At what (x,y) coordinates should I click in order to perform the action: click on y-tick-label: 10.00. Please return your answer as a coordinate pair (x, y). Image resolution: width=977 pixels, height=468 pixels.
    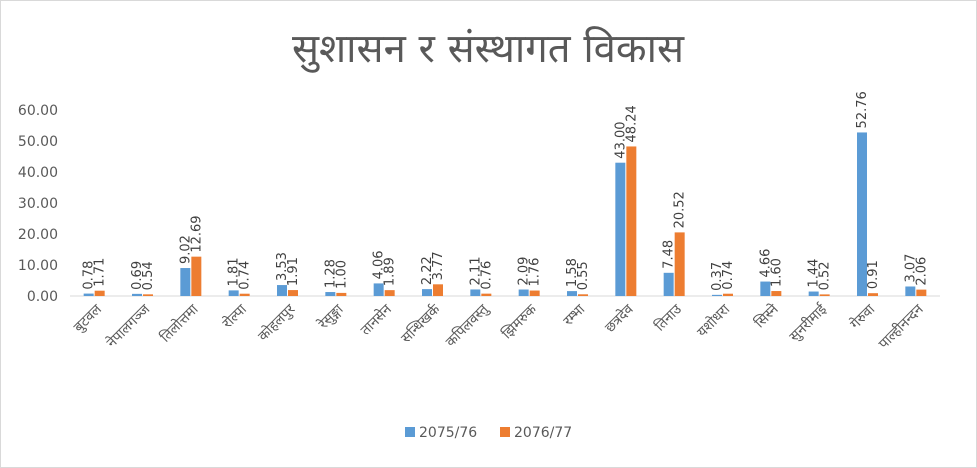
    Looking at the image, I should click on (38, 266).